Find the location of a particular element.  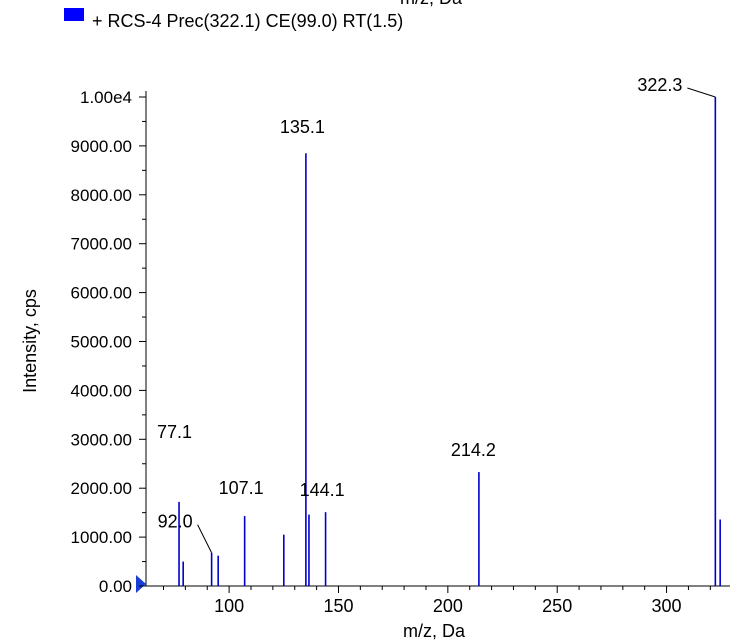

peak-label: 107.1 is located at coordinates (241, 488).